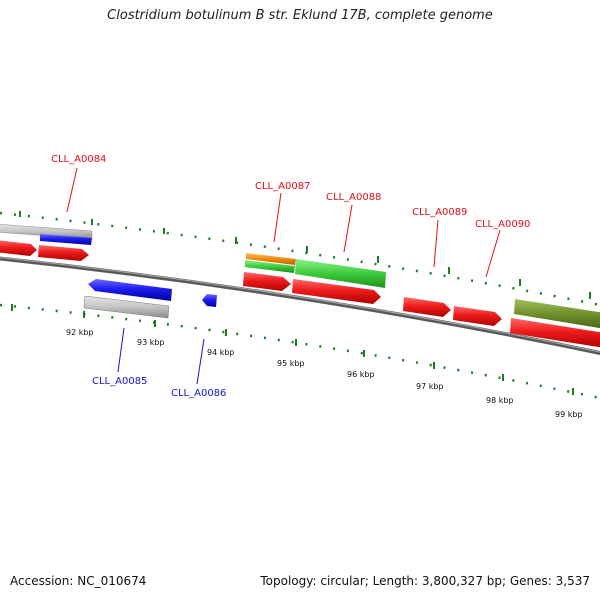  I want to click on green-feature-large, so click(340, 273).